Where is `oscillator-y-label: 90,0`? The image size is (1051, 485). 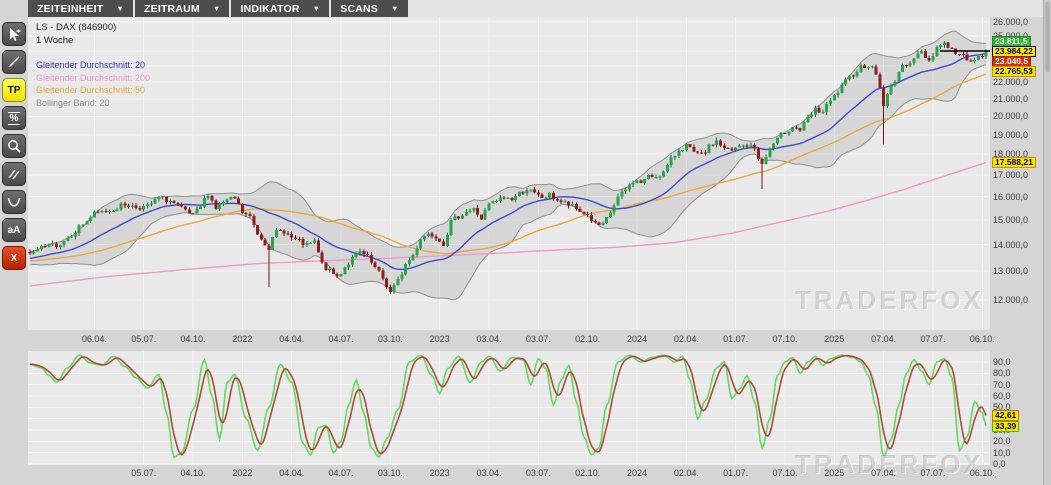
oscillator-y-label: 90,0 is located at coordinates (1002, 362).